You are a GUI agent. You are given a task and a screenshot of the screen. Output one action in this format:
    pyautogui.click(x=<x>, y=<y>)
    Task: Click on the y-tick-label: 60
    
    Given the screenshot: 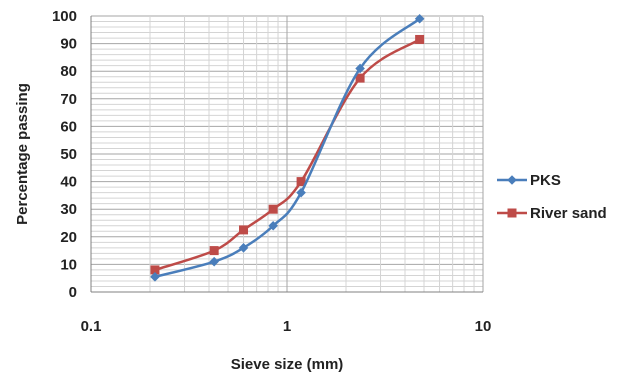 What is the action you would take?
    pyautogui.click(x=68, y=126)
    